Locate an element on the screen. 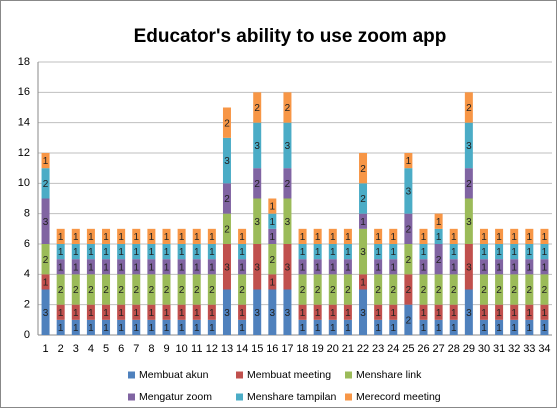 This screenshot has height=414, width=558. x-tick-label: 12 is located at coordinates (212, 349).